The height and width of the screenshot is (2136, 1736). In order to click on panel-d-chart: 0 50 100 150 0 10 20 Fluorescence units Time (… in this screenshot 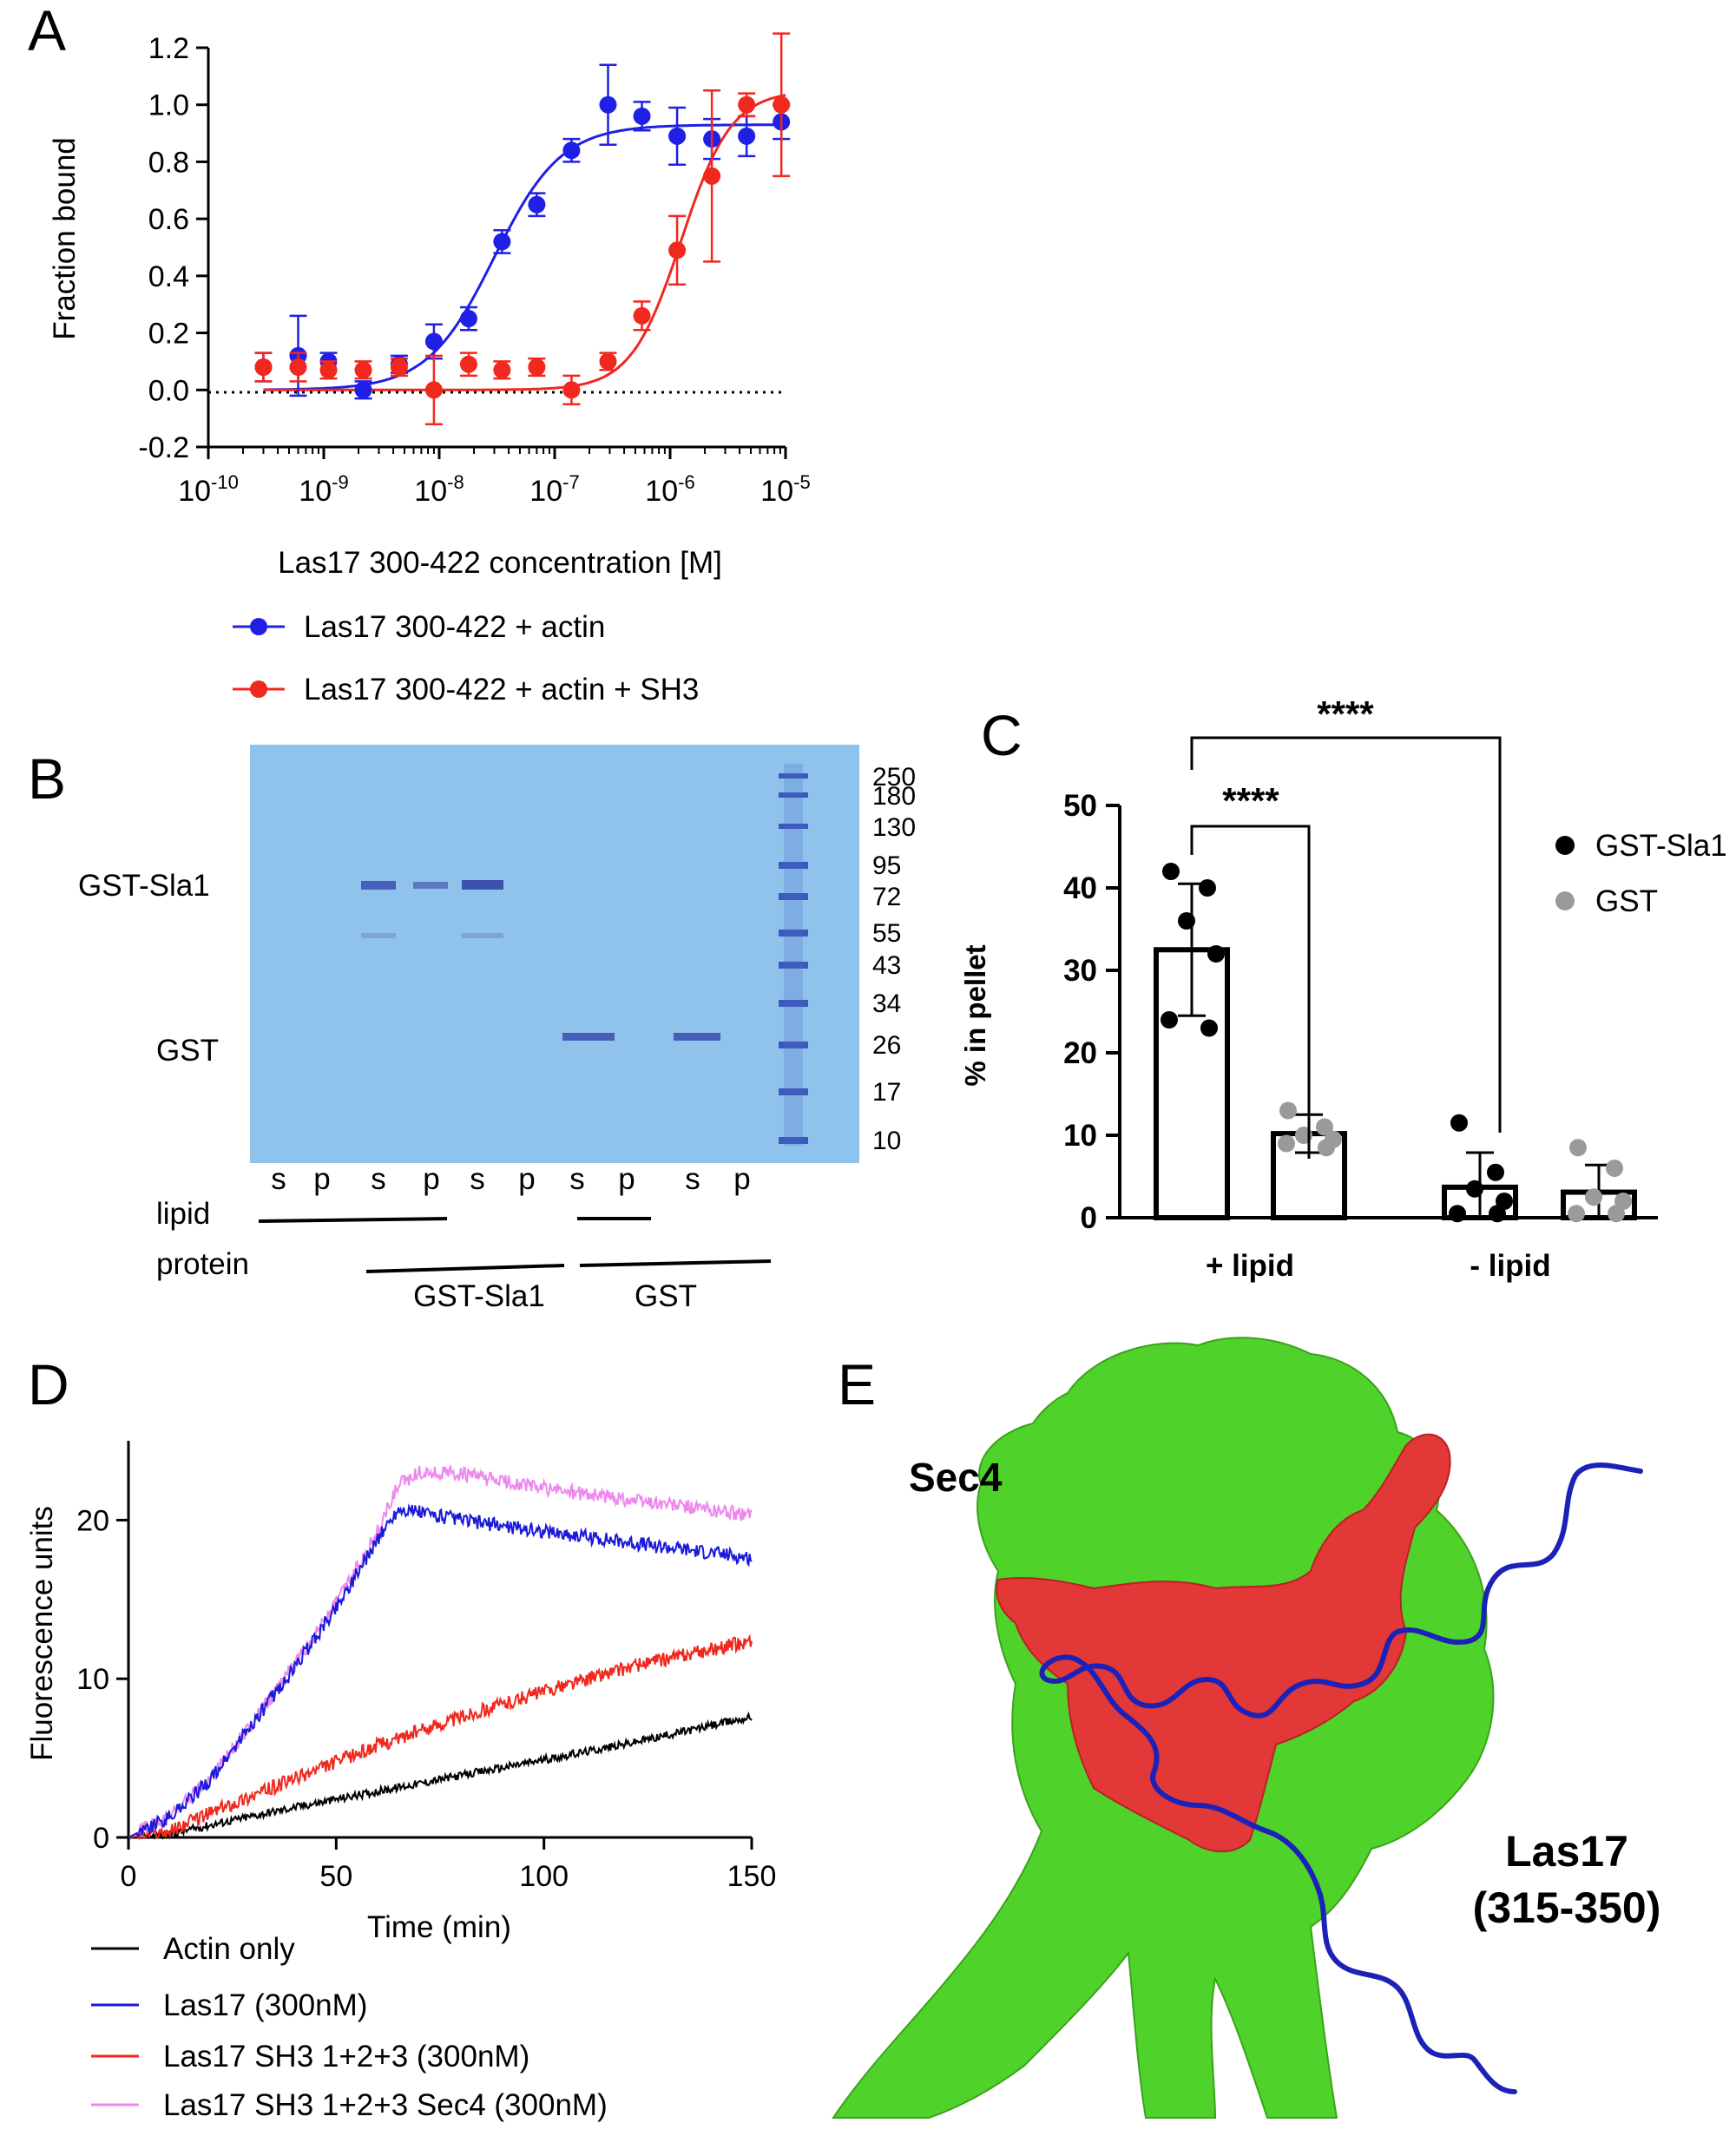, I will do `click(400, 1781)`.